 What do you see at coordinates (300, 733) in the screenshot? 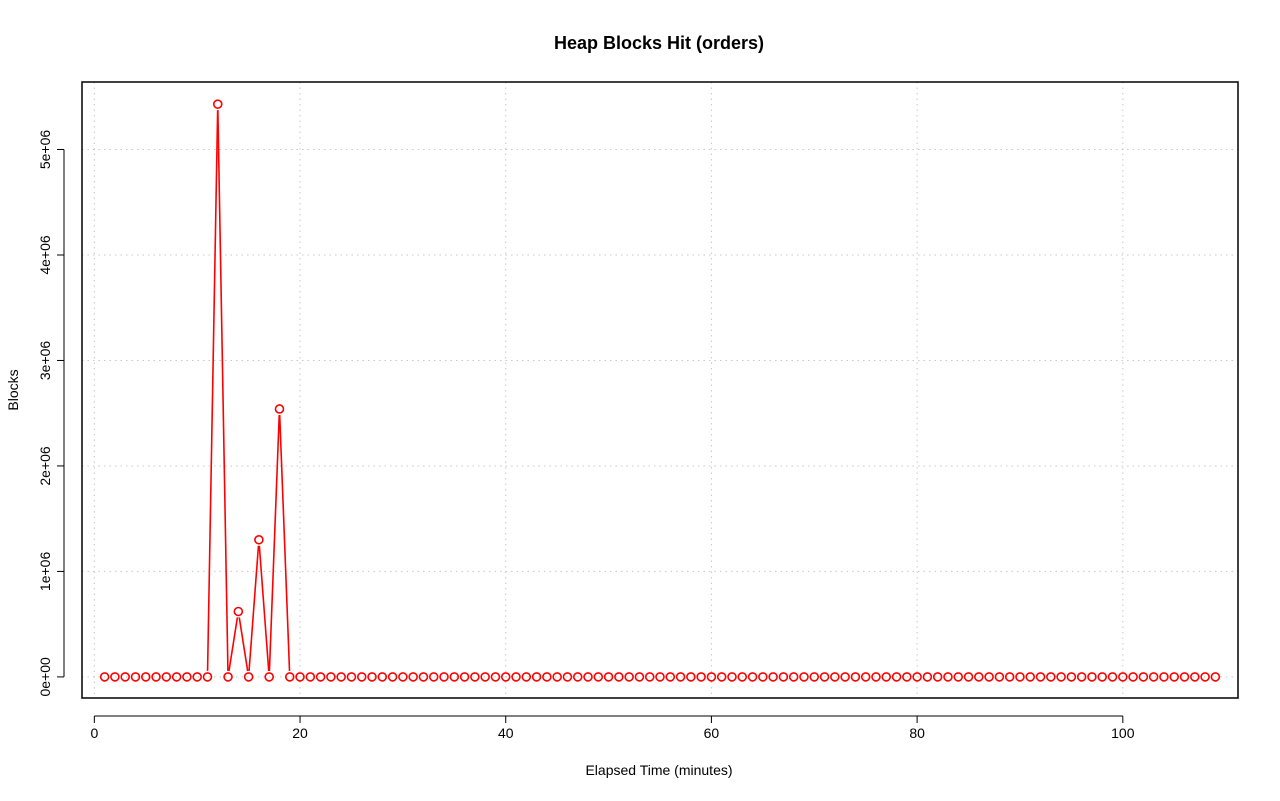
I see `x-tick-label: 20` at bounding box center [300, 733].